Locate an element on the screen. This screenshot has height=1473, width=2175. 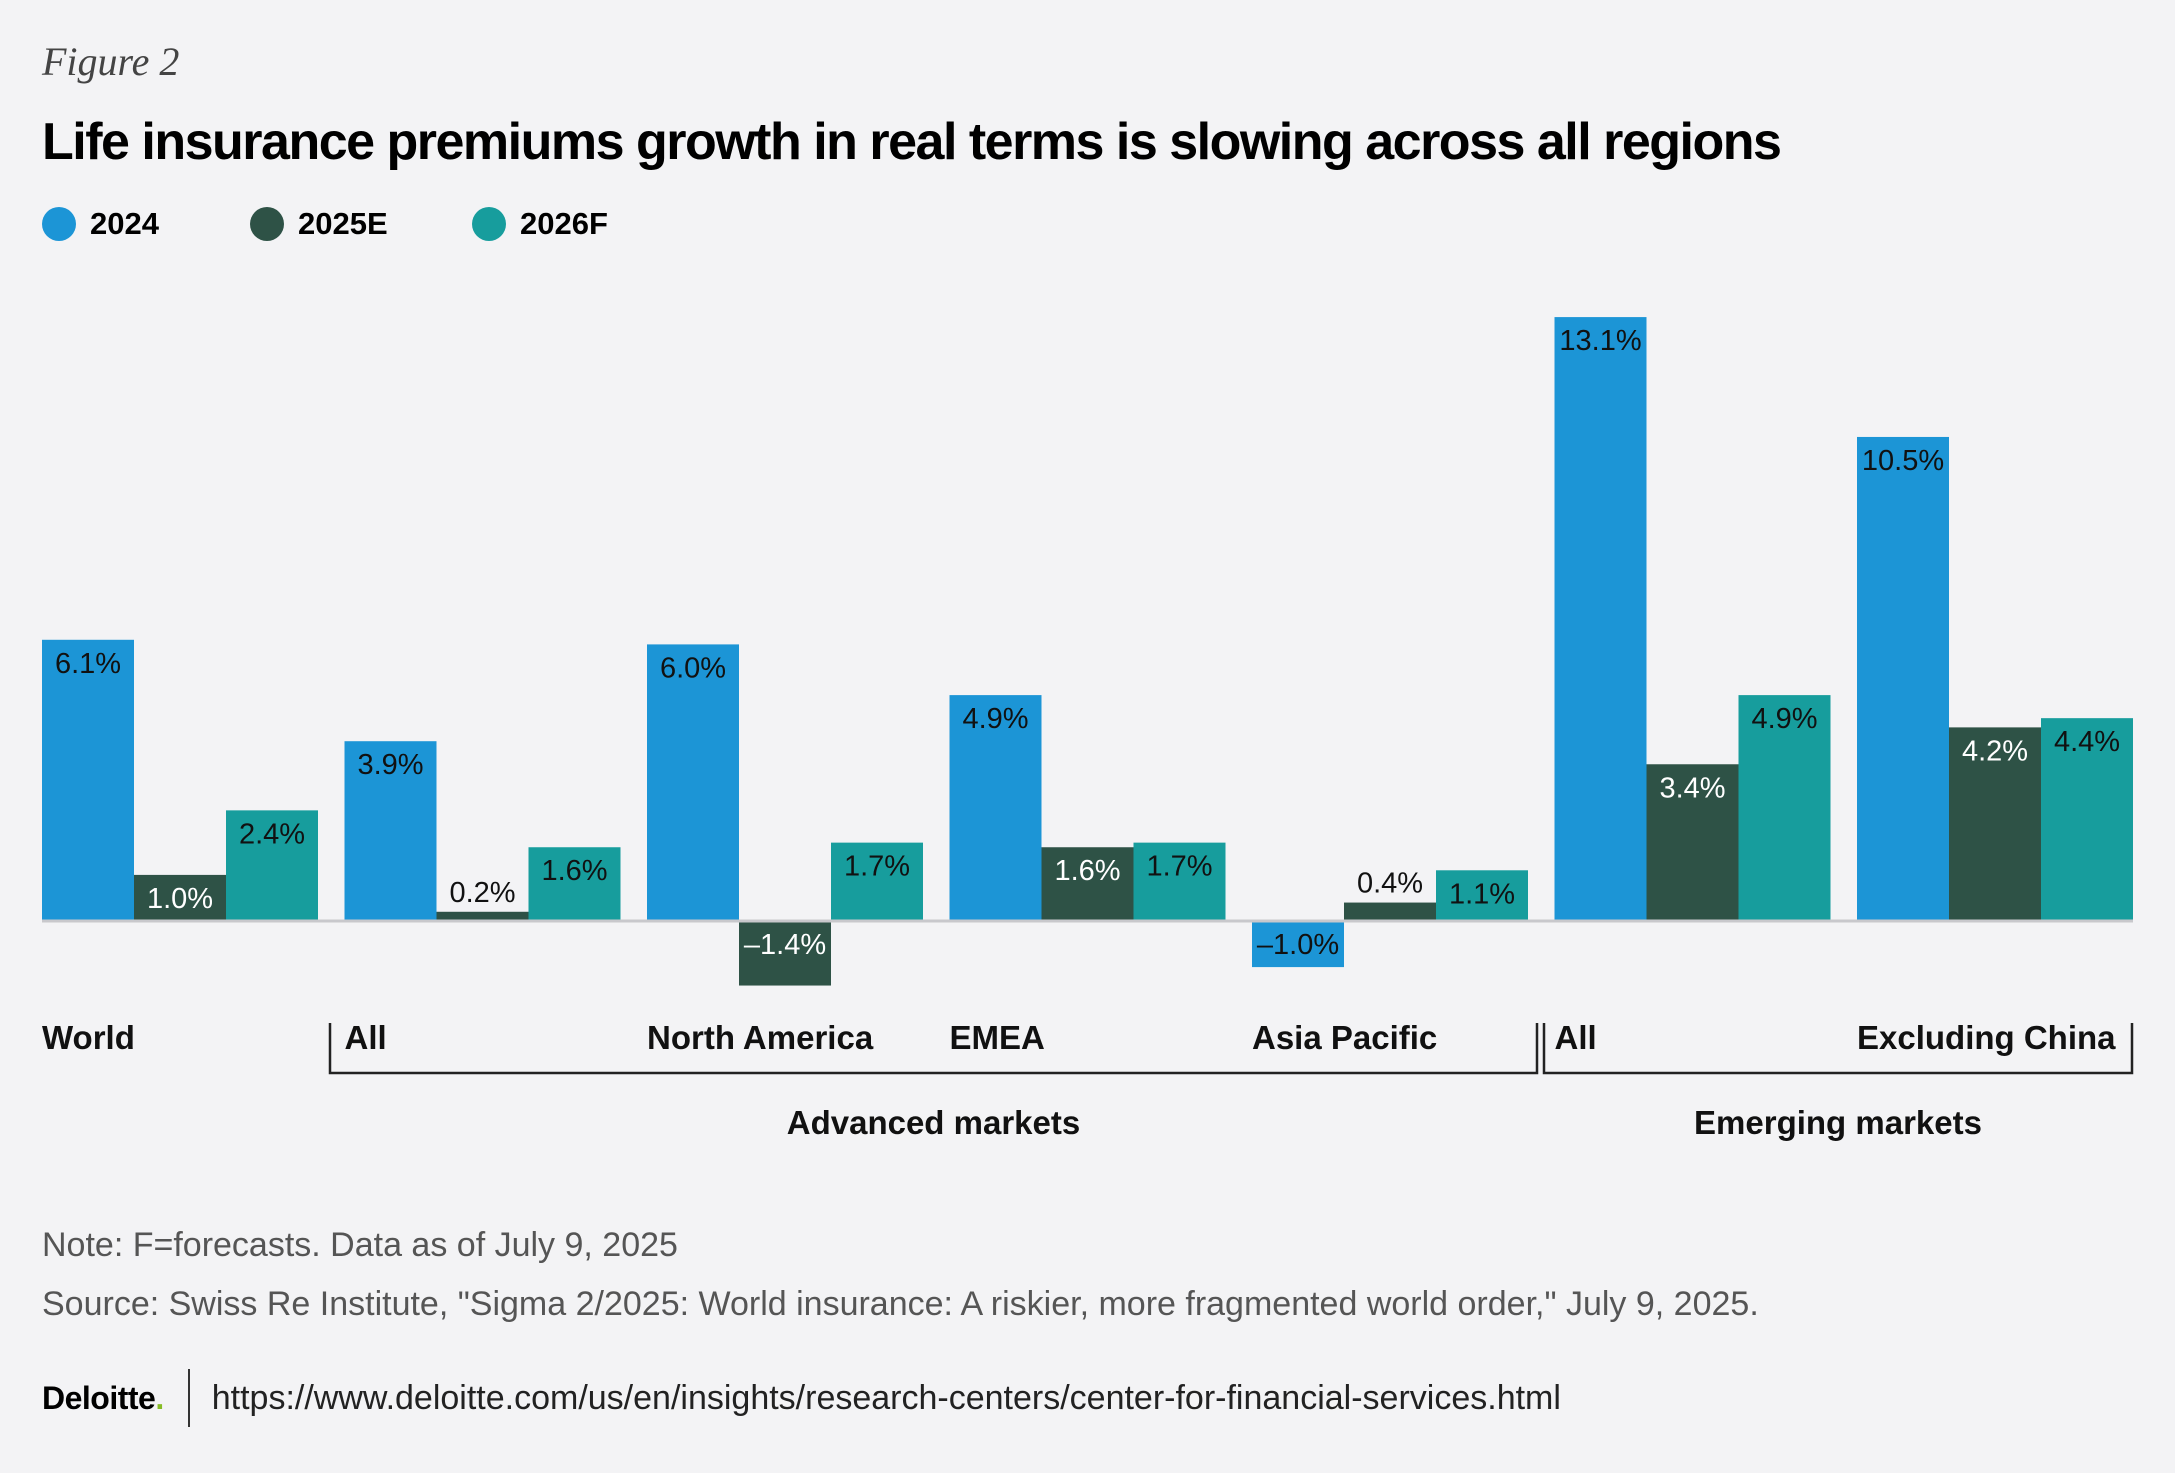
legend-label: 2025E is located at coordinates (343, 223).